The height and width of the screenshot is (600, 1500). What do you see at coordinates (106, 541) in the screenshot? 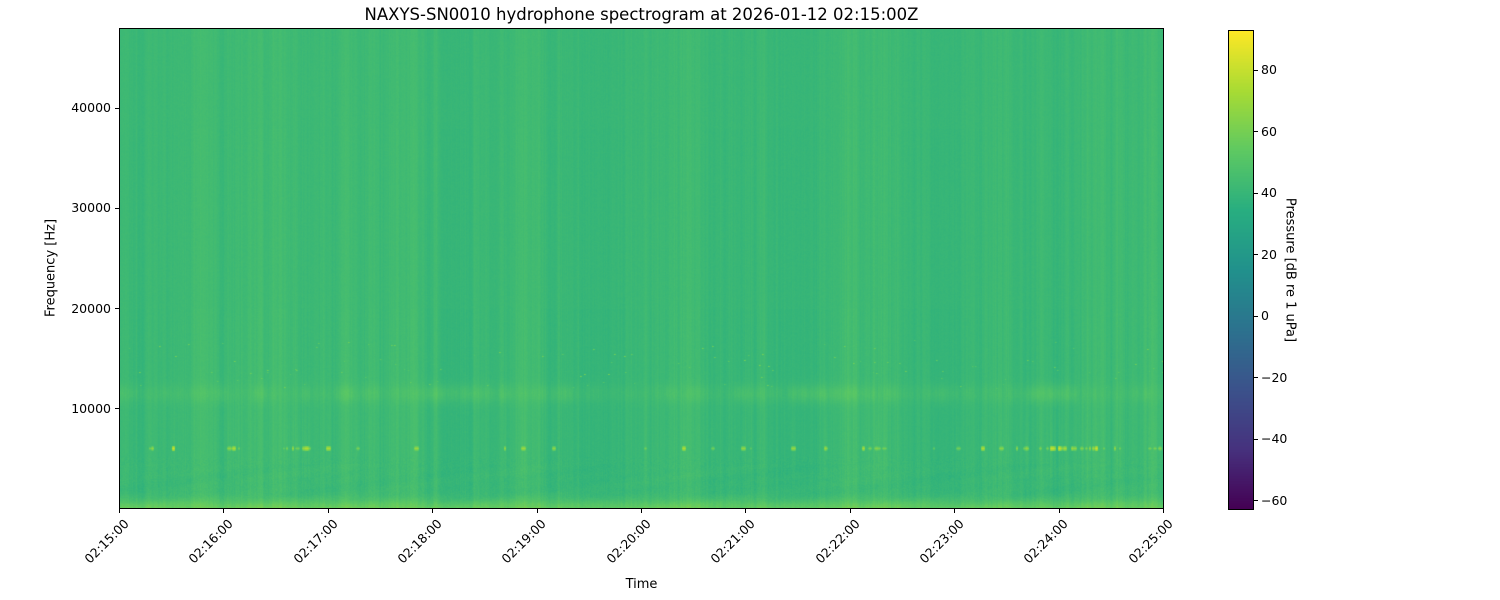
I see `x-tick-label: 02:15:00` at bounding box center [106, 541].